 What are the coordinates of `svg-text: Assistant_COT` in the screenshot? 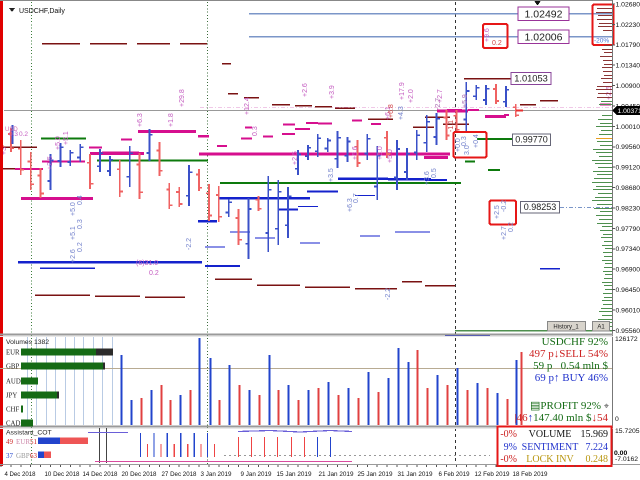 It's located at (29, 433).